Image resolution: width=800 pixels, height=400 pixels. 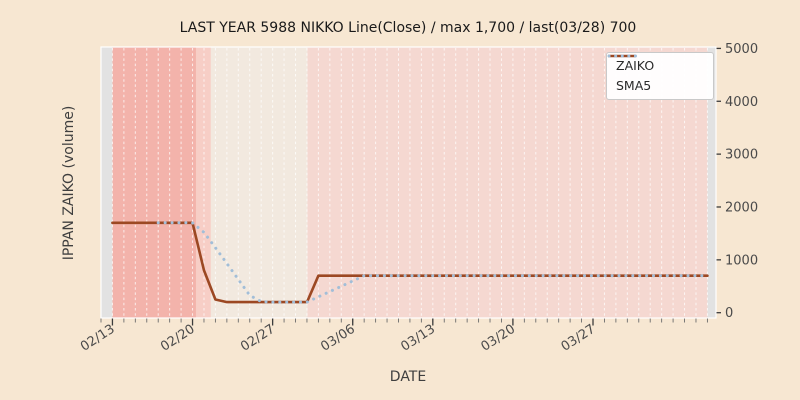 I want to click on legend-label-sma5: SMA5, so click(x=634, y=85).